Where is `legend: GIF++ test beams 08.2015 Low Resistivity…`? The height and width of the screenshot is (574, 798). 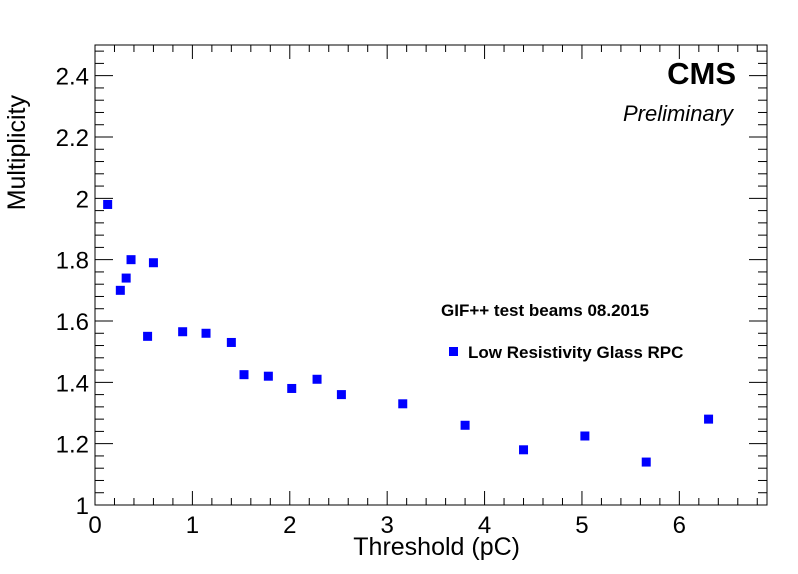 legend: GIF++ test beams 08.2015 Low Resistivity… is located at coordinates (562, 331).